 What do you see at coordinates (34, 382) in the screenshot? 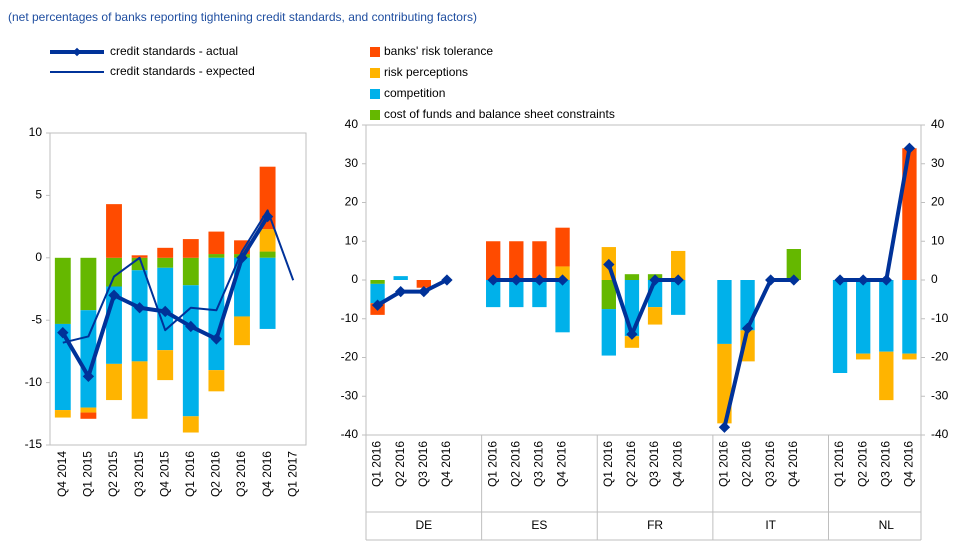
I see `y-tick-label: -10` at bounding box center [34, 382].